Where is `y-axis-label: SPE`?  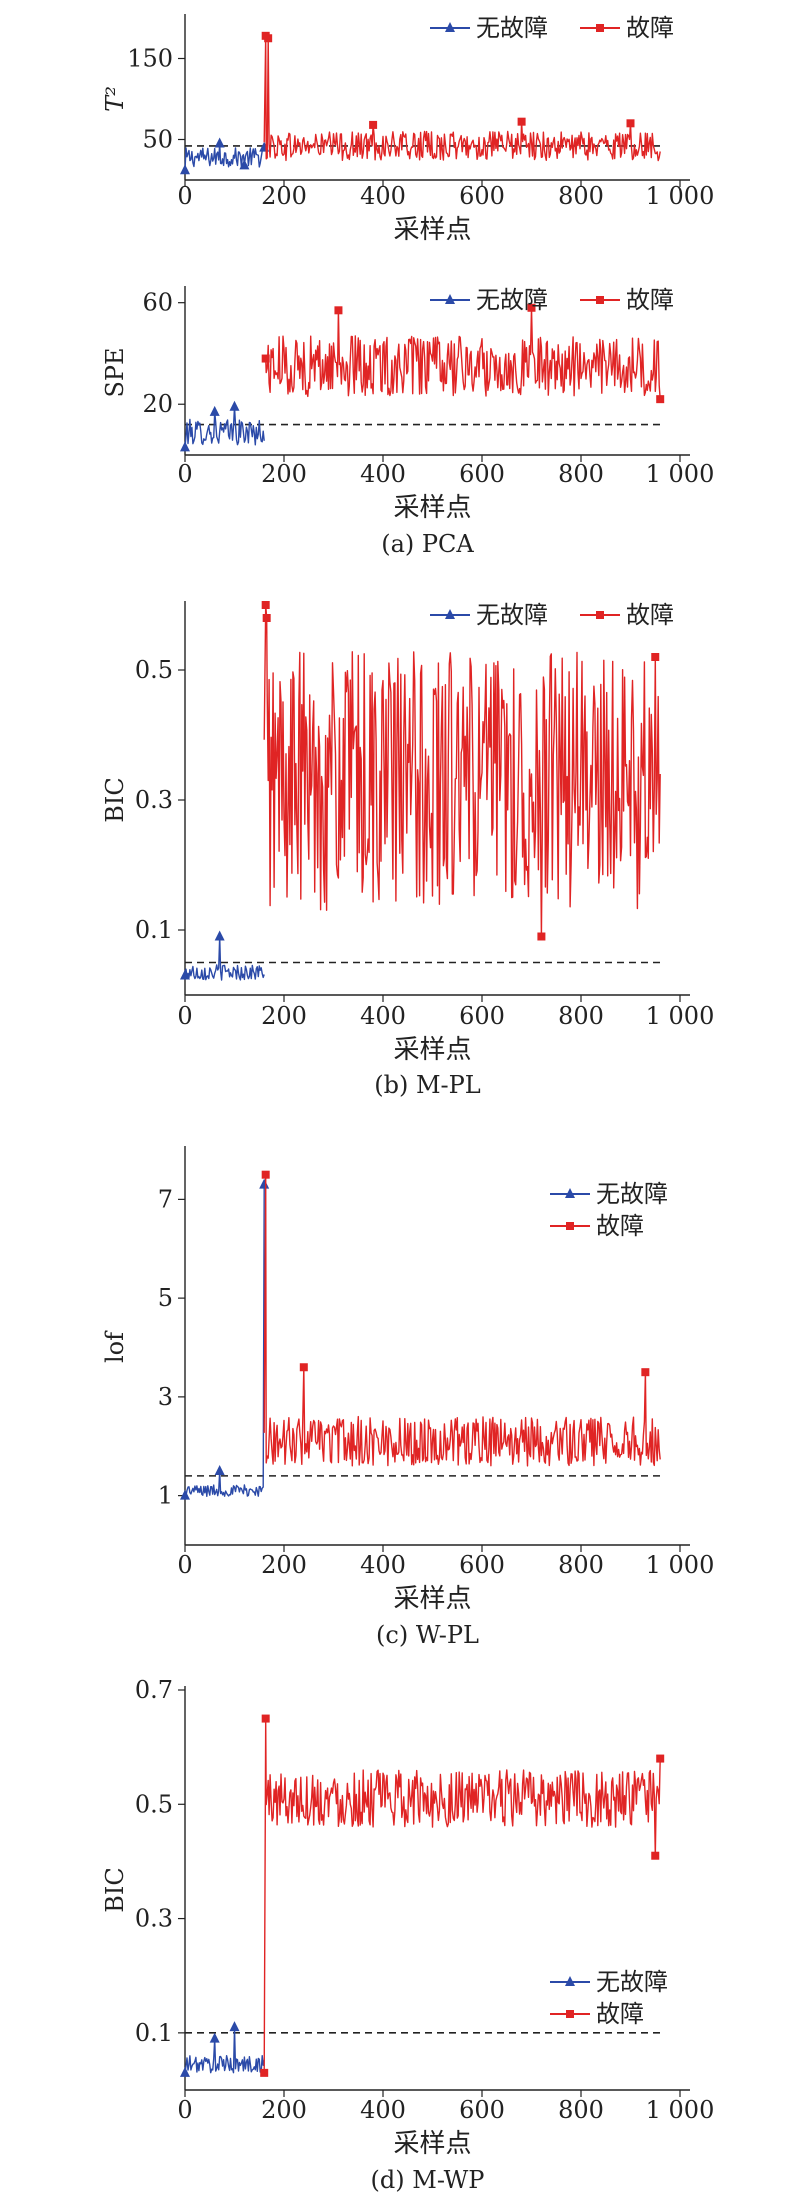 y-axis-label: SPE is located at coordinates (115, 372).